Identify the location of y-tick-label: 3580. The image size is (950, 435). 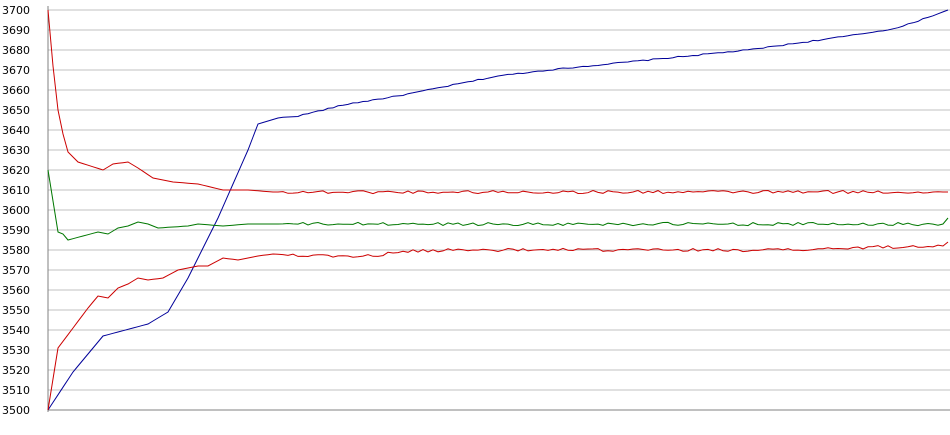
(16, 250).